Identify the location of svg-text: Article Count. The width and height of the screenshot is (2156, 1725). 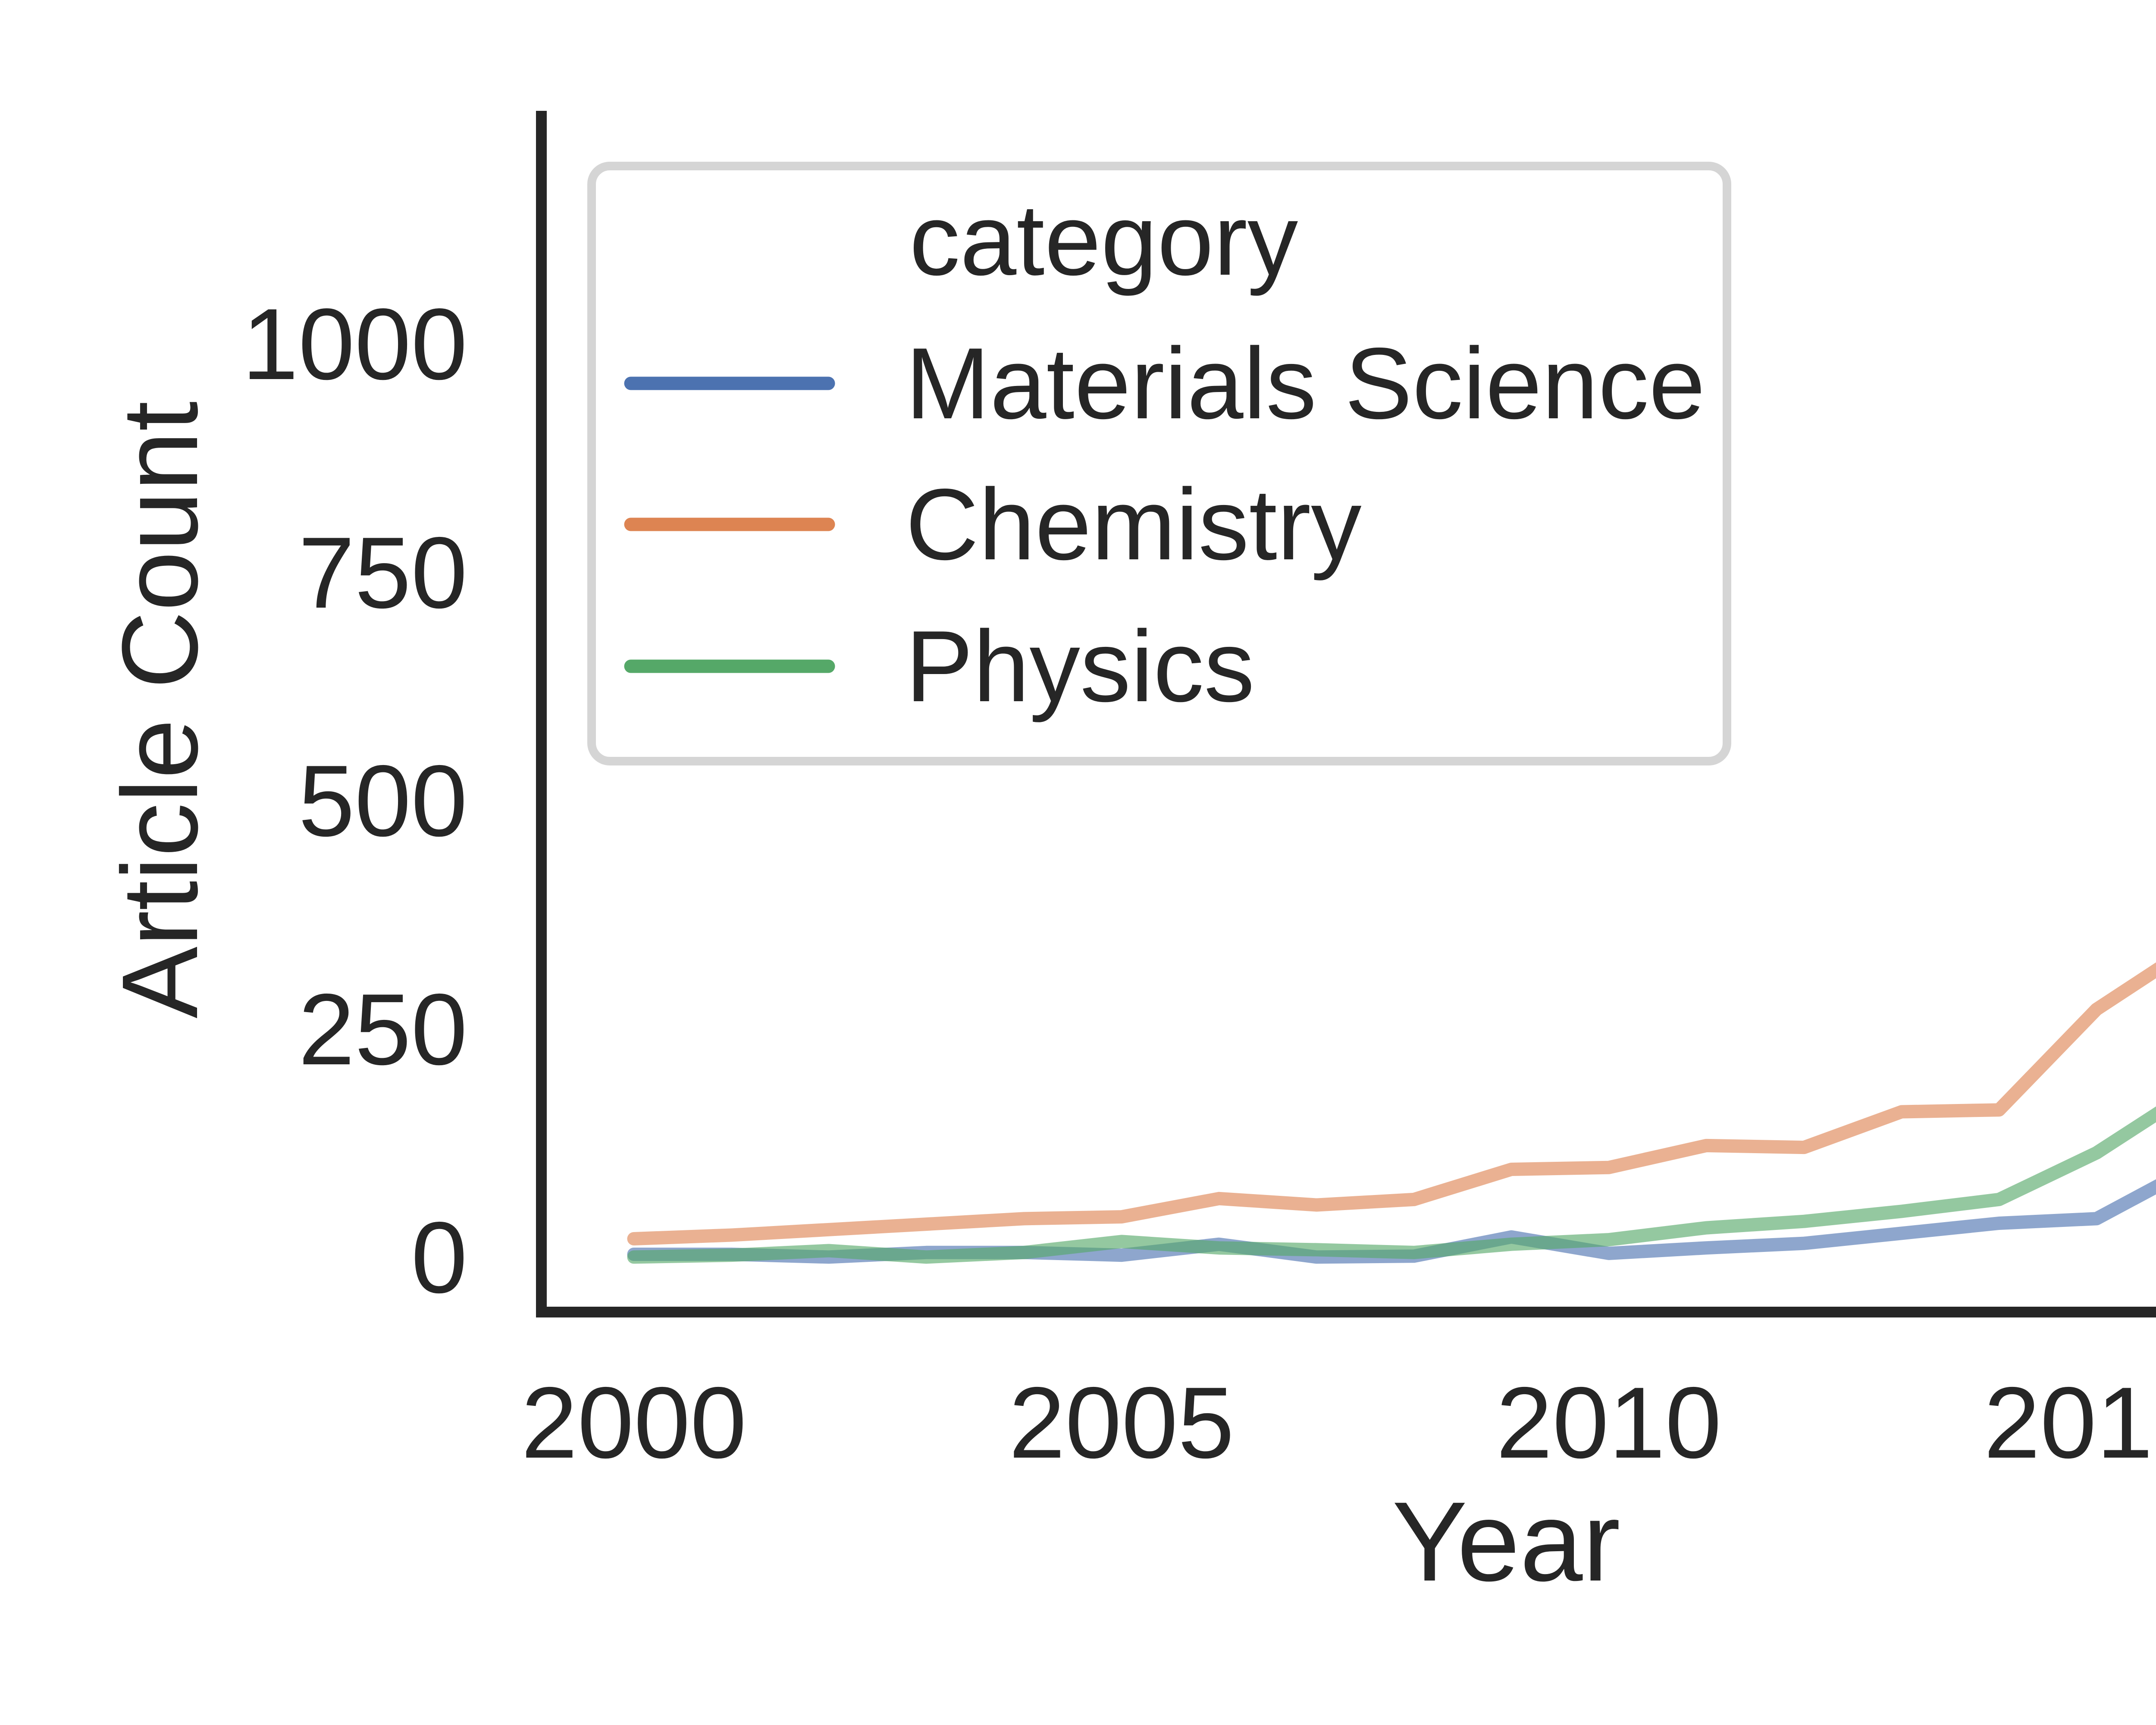
(160, 710).